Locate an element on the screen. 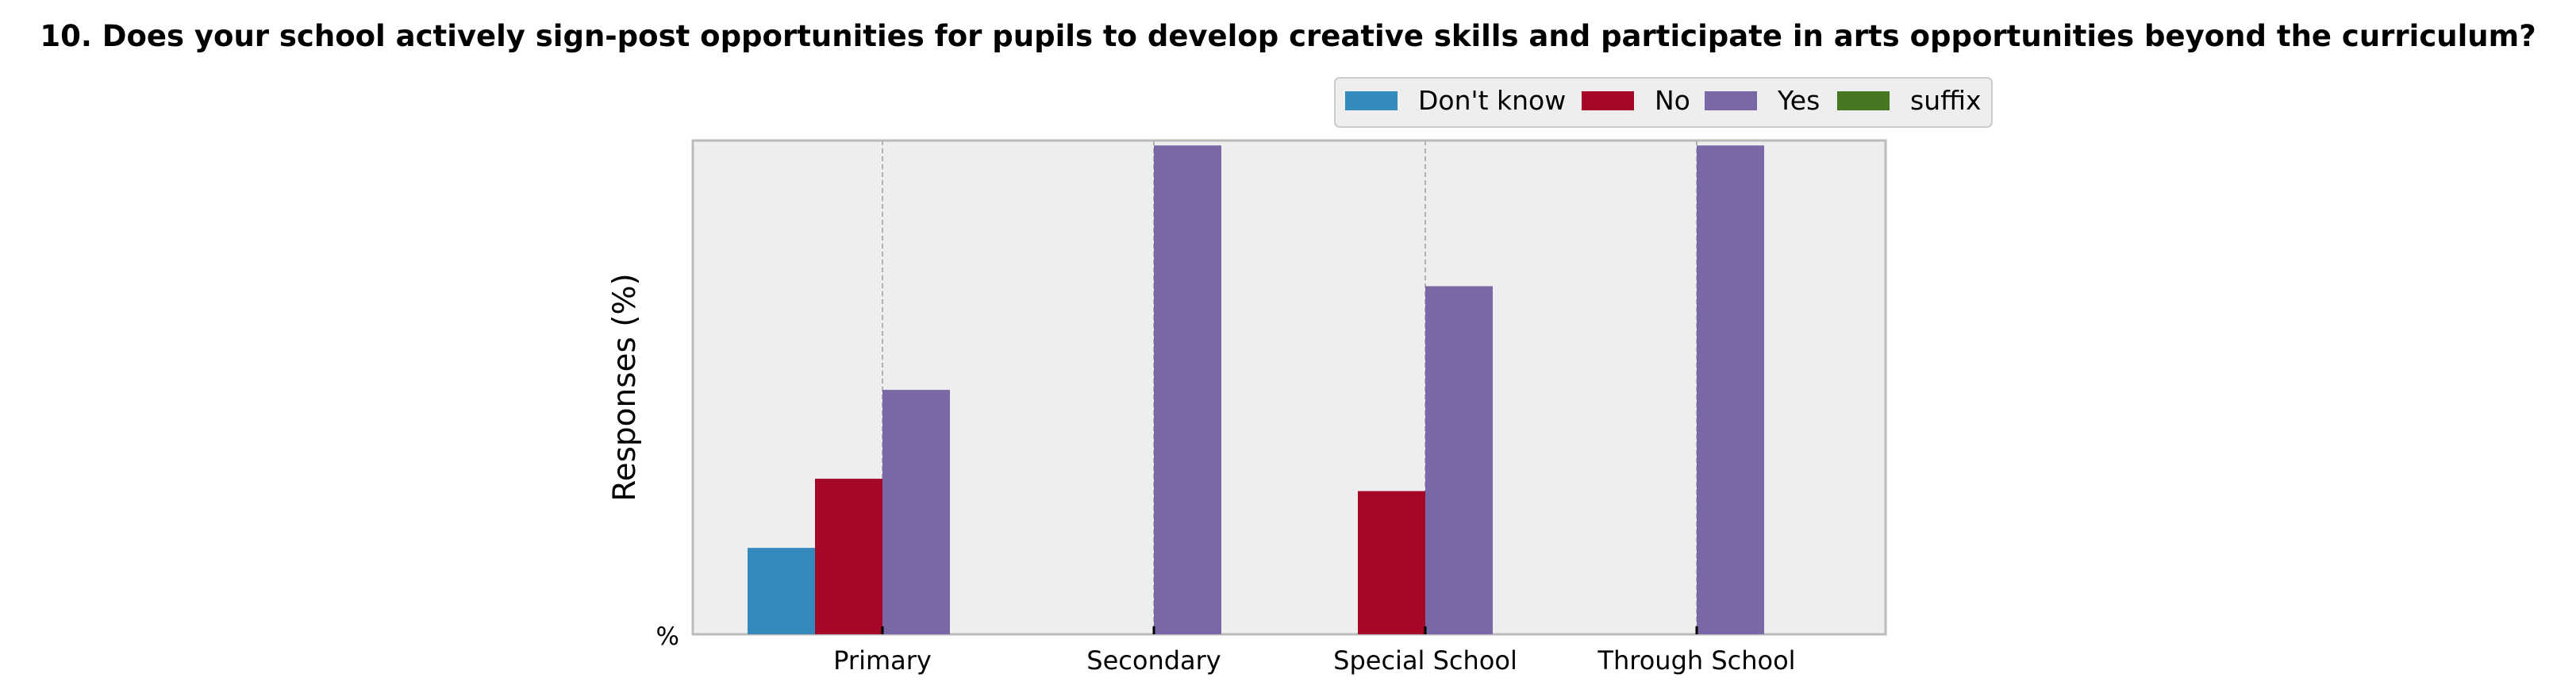 The width and height of the screenshot is (2576, 697). y-tick-label: % is located at coordinates (667, 637).